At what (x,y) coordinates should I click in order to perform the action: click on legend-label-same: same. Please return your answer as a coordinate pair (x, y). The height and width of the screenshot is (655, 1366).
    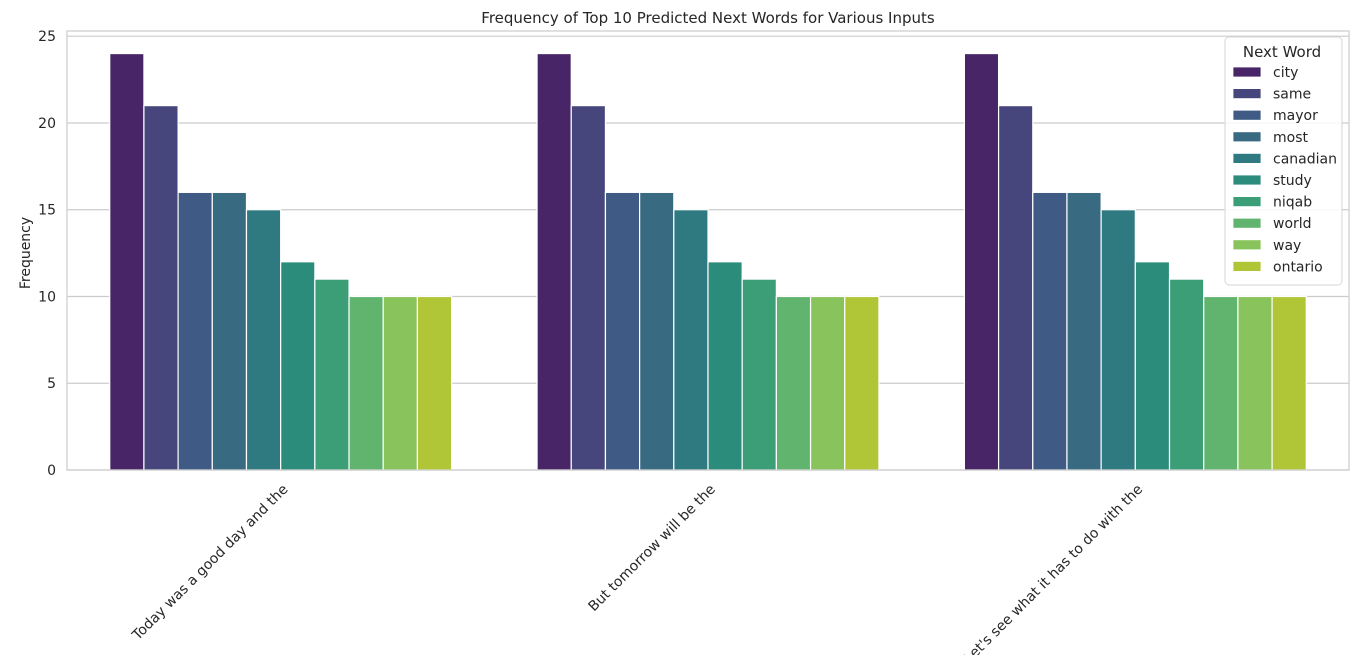
    Looking at the image, I should click on (1292, 95).